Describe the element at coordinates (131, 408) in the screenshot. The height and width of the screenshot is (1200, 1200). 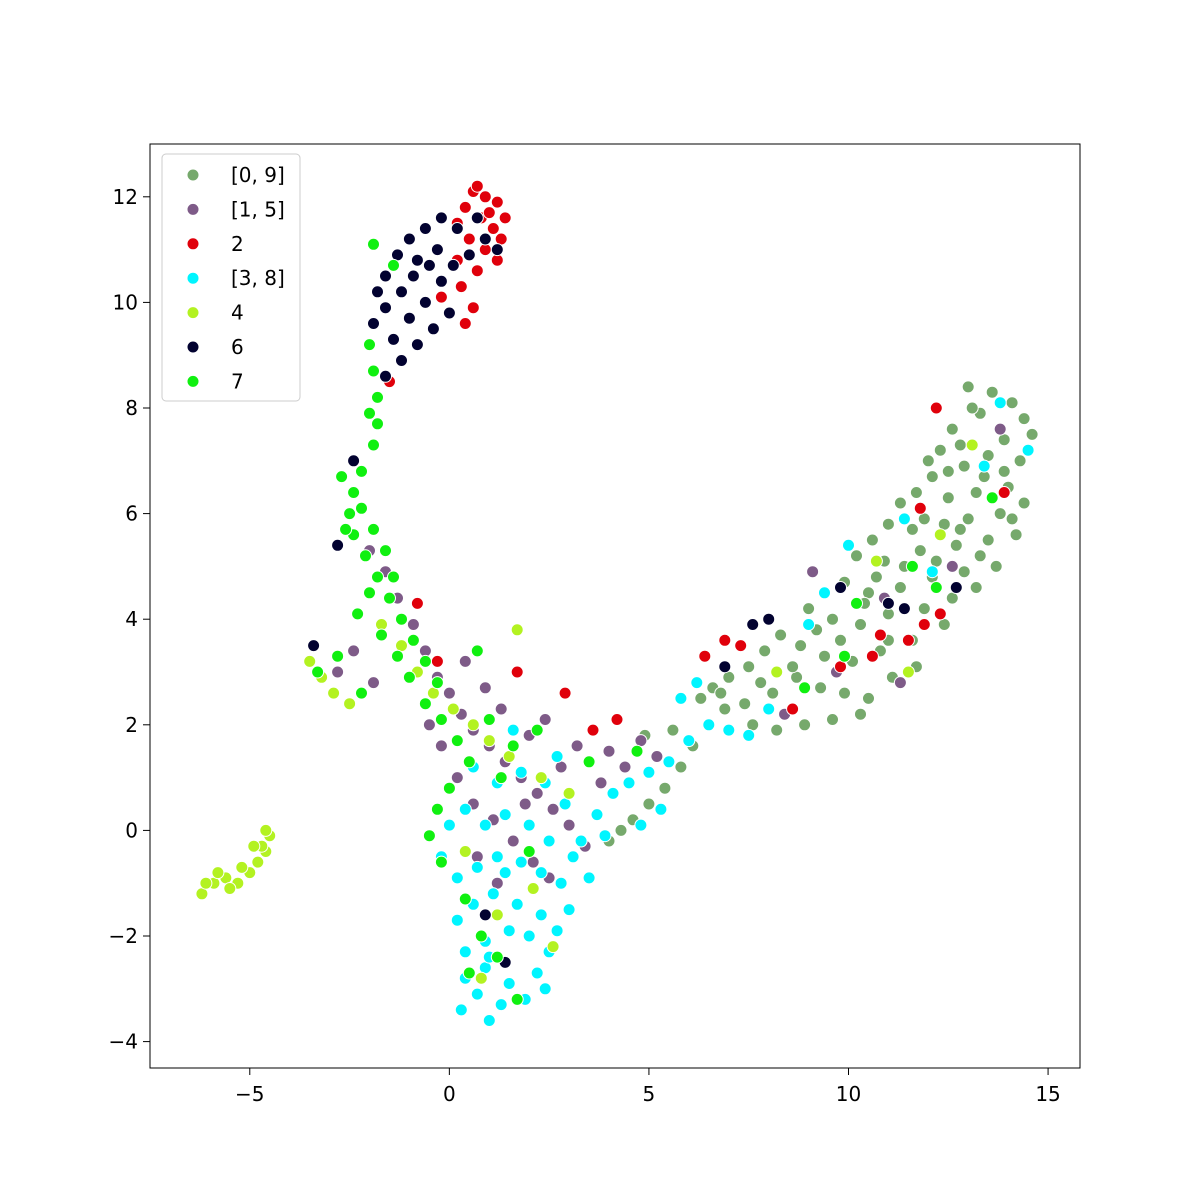
I see `y-tick-label: 8` at that location.